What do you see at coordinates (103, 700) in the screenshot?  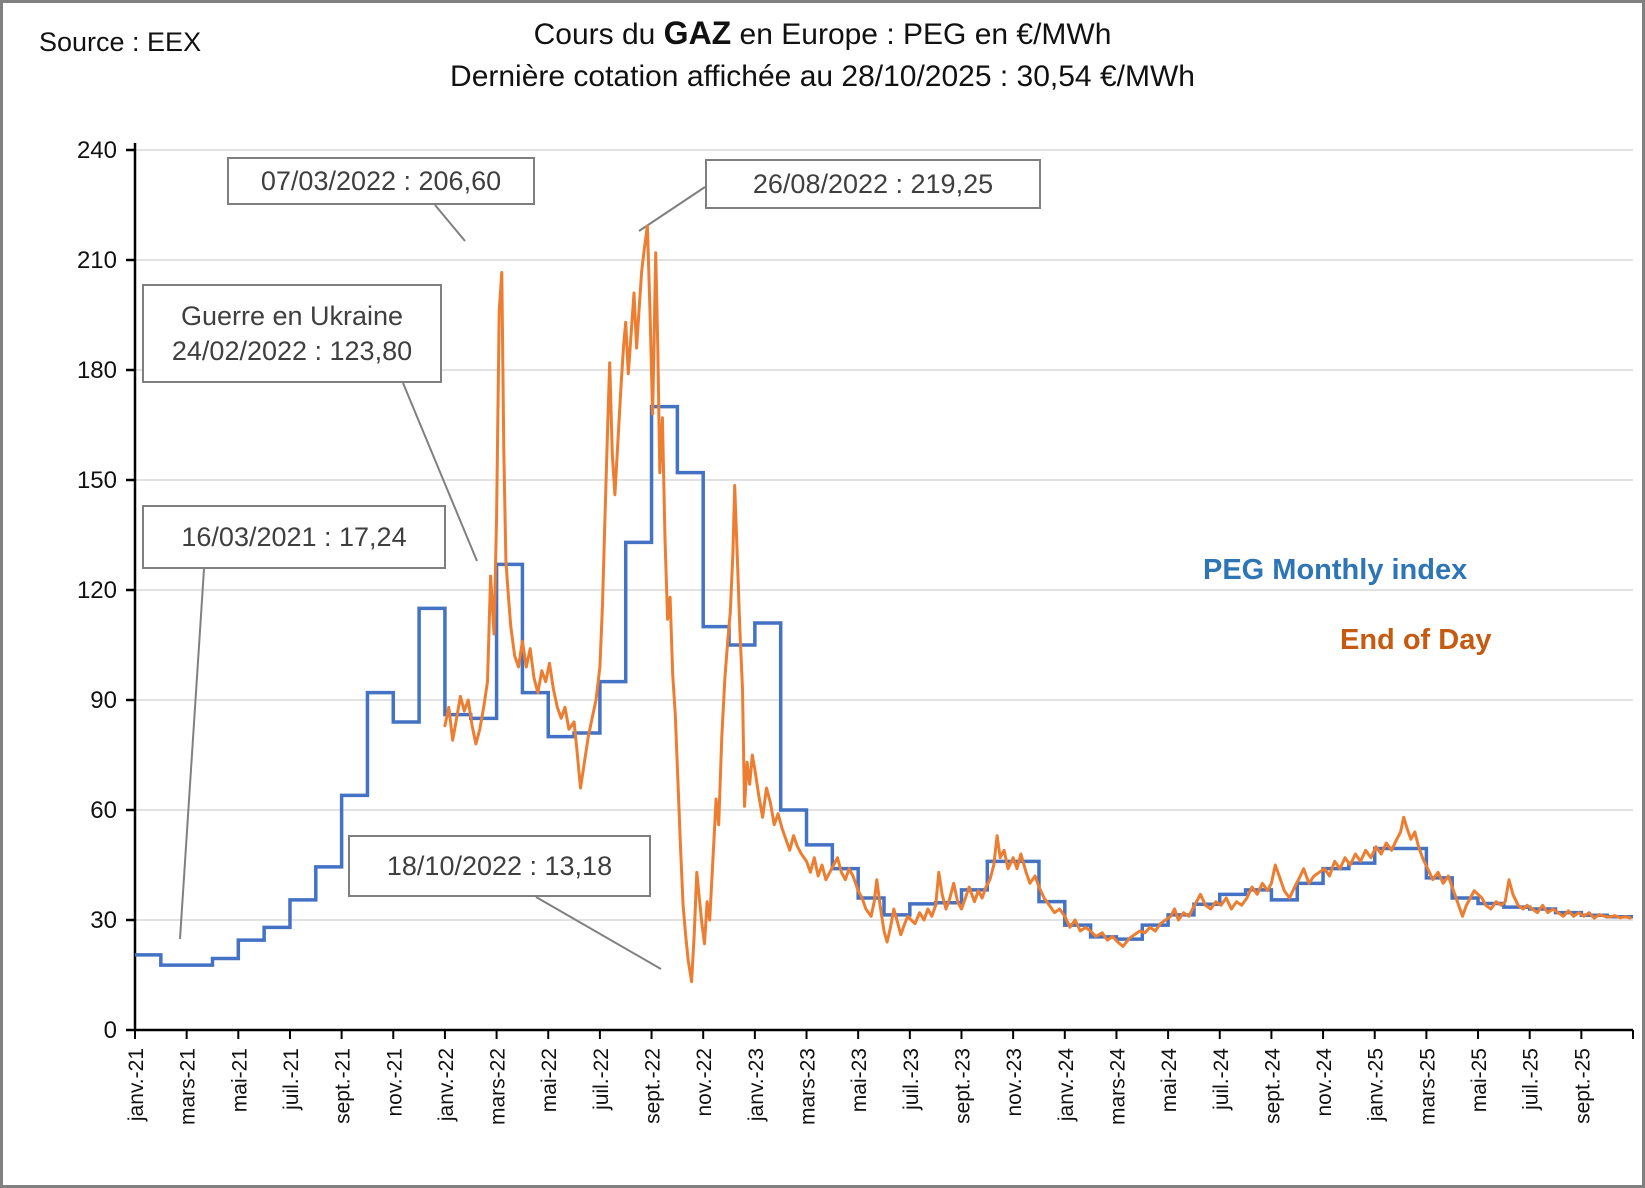 I see `y-tick-label-90: 90` at bounding box center [103, 700].